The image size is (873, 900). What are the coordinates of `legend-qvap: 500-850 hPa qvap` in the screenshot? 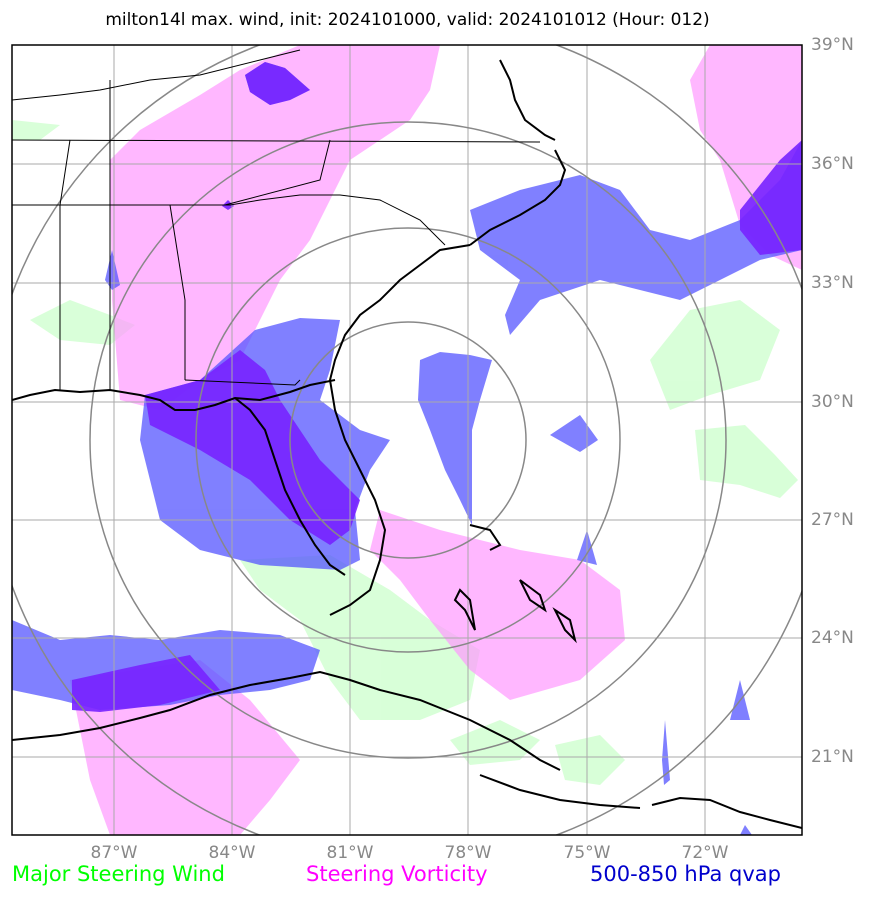 It's located at (685, 874).